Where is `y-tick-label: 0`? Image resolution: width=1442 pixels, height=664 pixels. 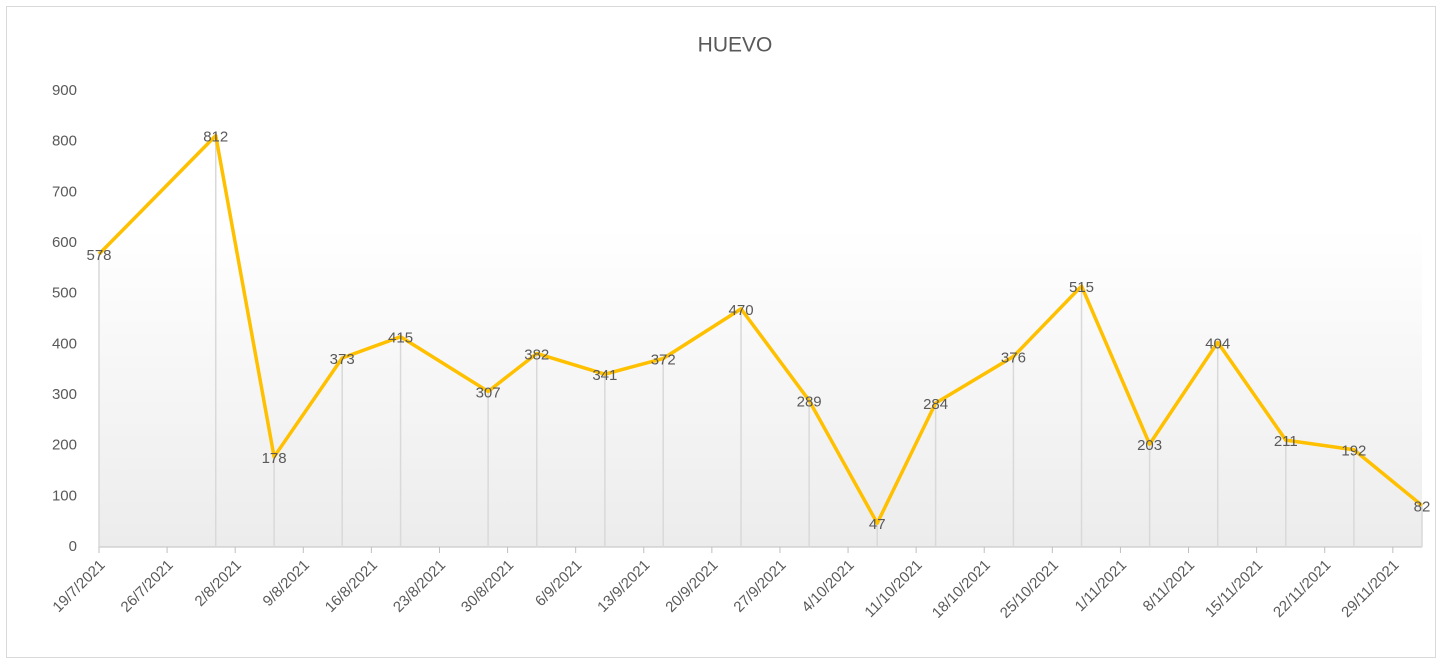 y-tick-label: 0 is located at coordinates (73, 546).